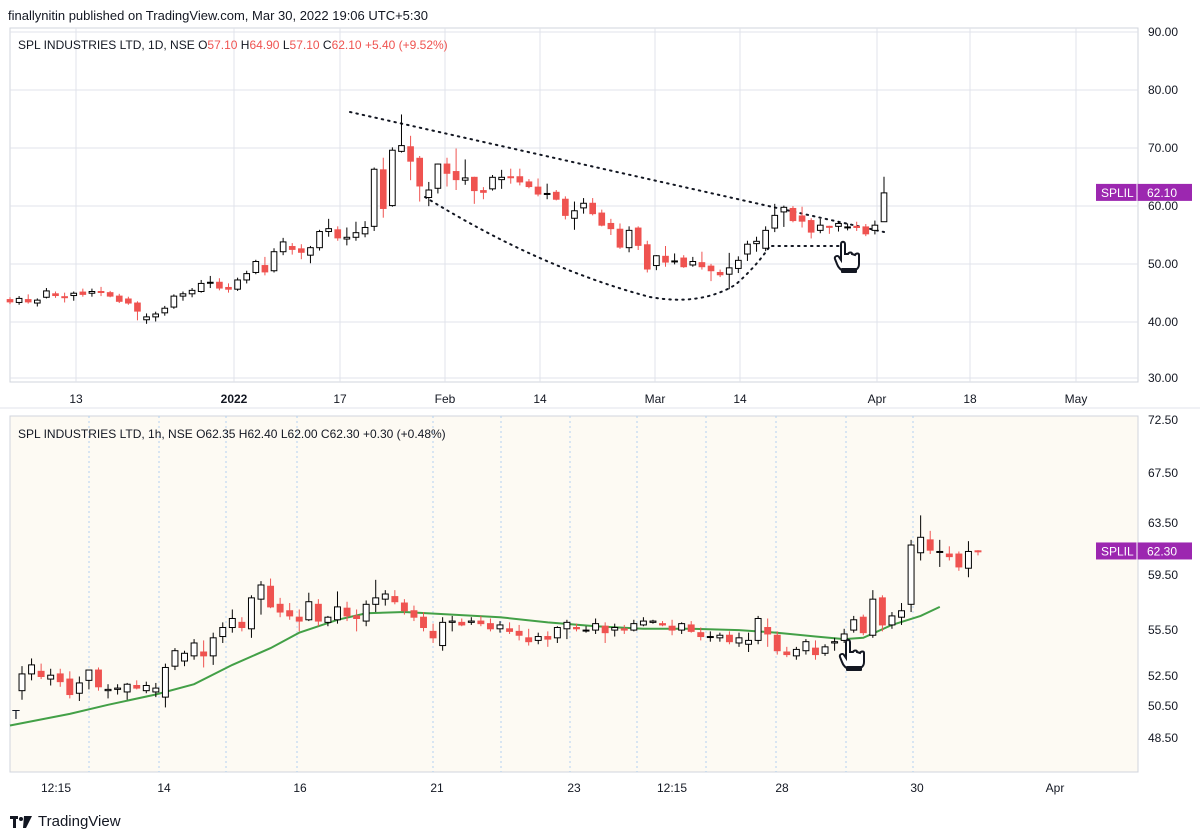 The height and width of the screenshot is (838, 1200). Describe the element at coordinates (552, 788) in the screenshot. I see `hourly-time-axis: 12:15 14 16 21 23 12:15 28 30 Apr` at that location.